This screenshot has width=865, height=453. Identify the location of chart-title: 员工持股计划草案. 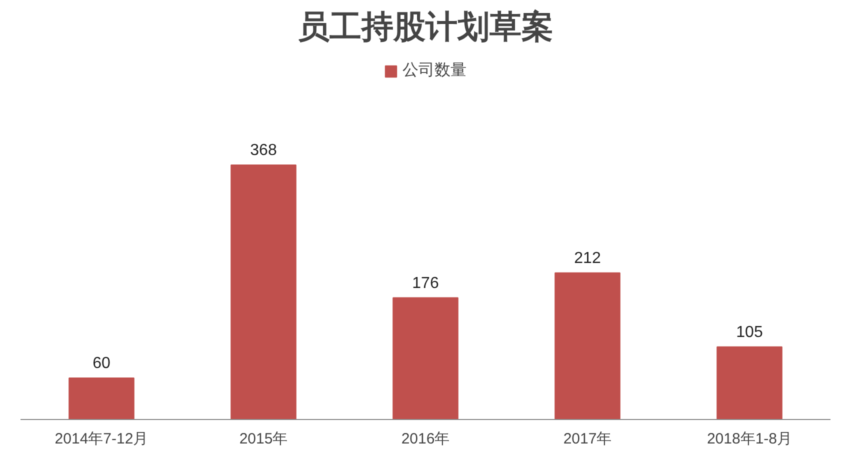
(426, 27).